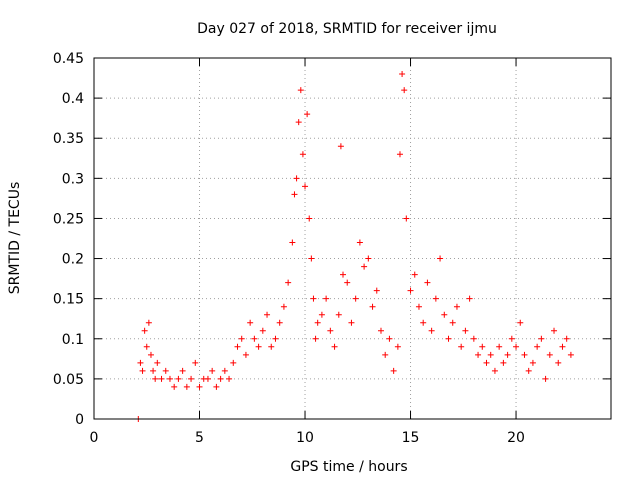 This screenshot has height=480, width=640. What do you see at coordinates (516, 438) in the screenshot?
I see `x-tick-label: 20` at bounding box center [516, 438].